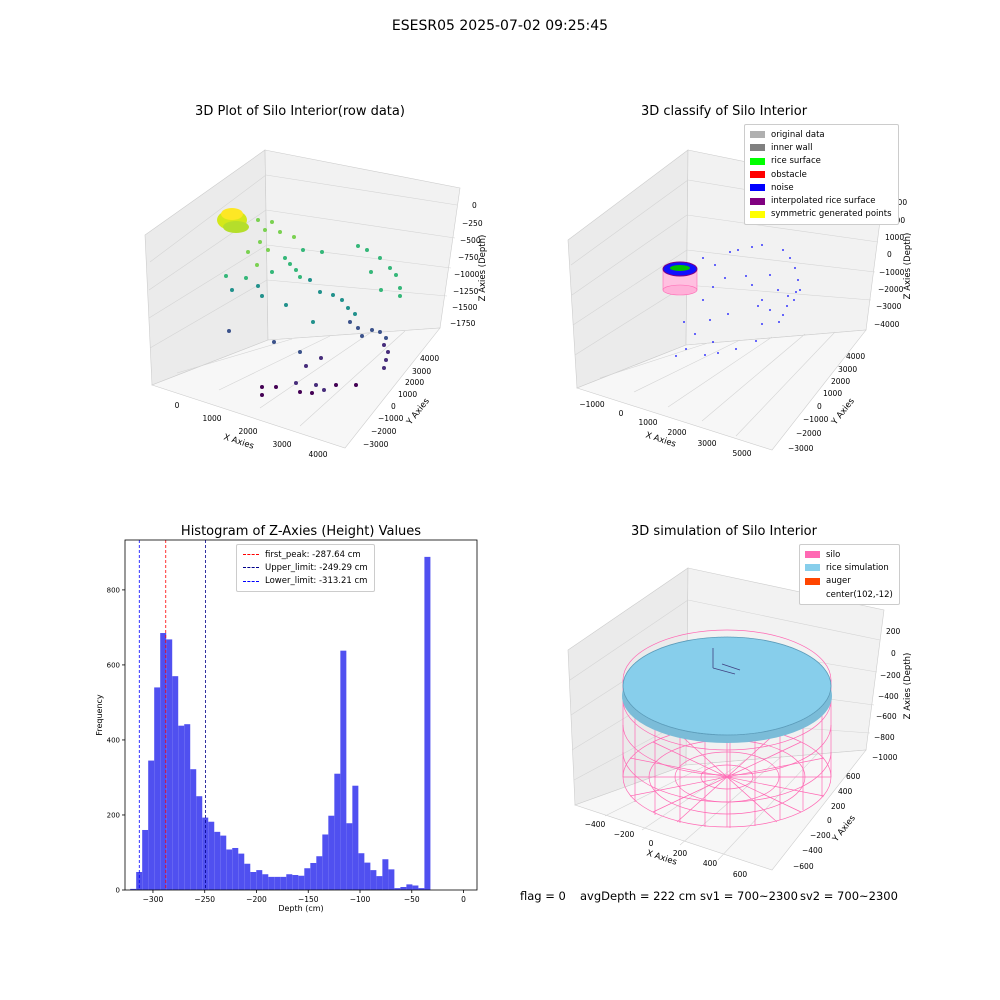  I want to click on p4-xtick: 600, so click(740, 874).